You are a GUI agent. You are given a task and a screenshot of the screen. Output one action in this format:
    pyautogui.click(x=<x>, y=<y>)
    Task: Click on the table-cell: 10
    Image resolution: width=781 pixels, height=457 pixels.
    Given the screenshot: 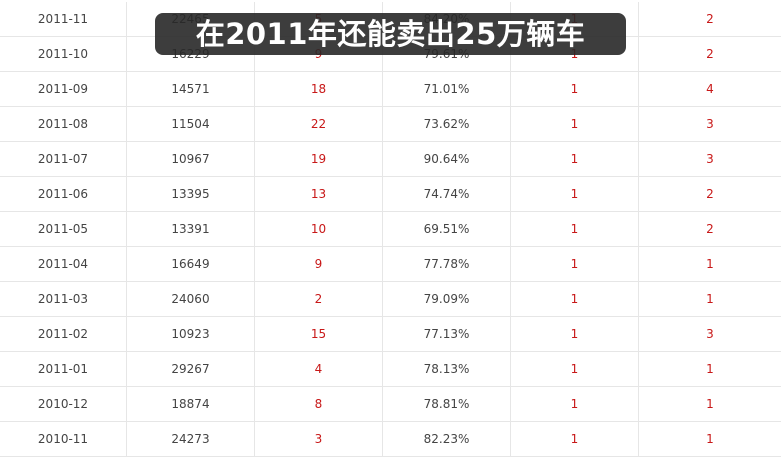 What is the action you would take?
    pyautogui.click(x=319, y=229)
    